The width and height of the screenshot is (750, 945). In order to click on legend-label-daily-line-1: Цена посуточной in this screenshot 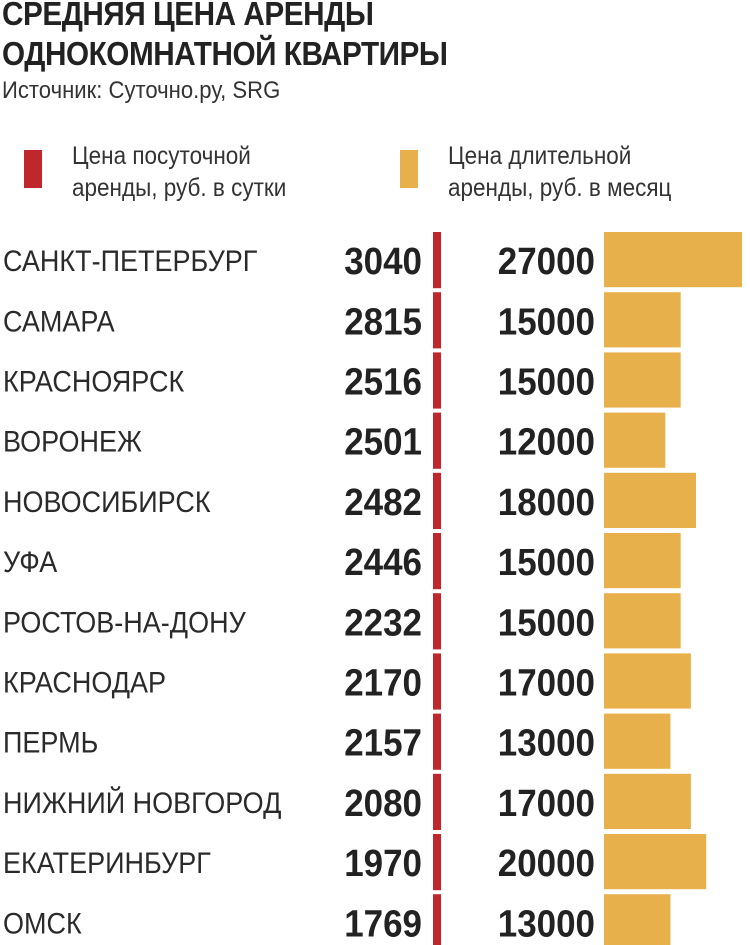, I will do `click(161, 156)`.